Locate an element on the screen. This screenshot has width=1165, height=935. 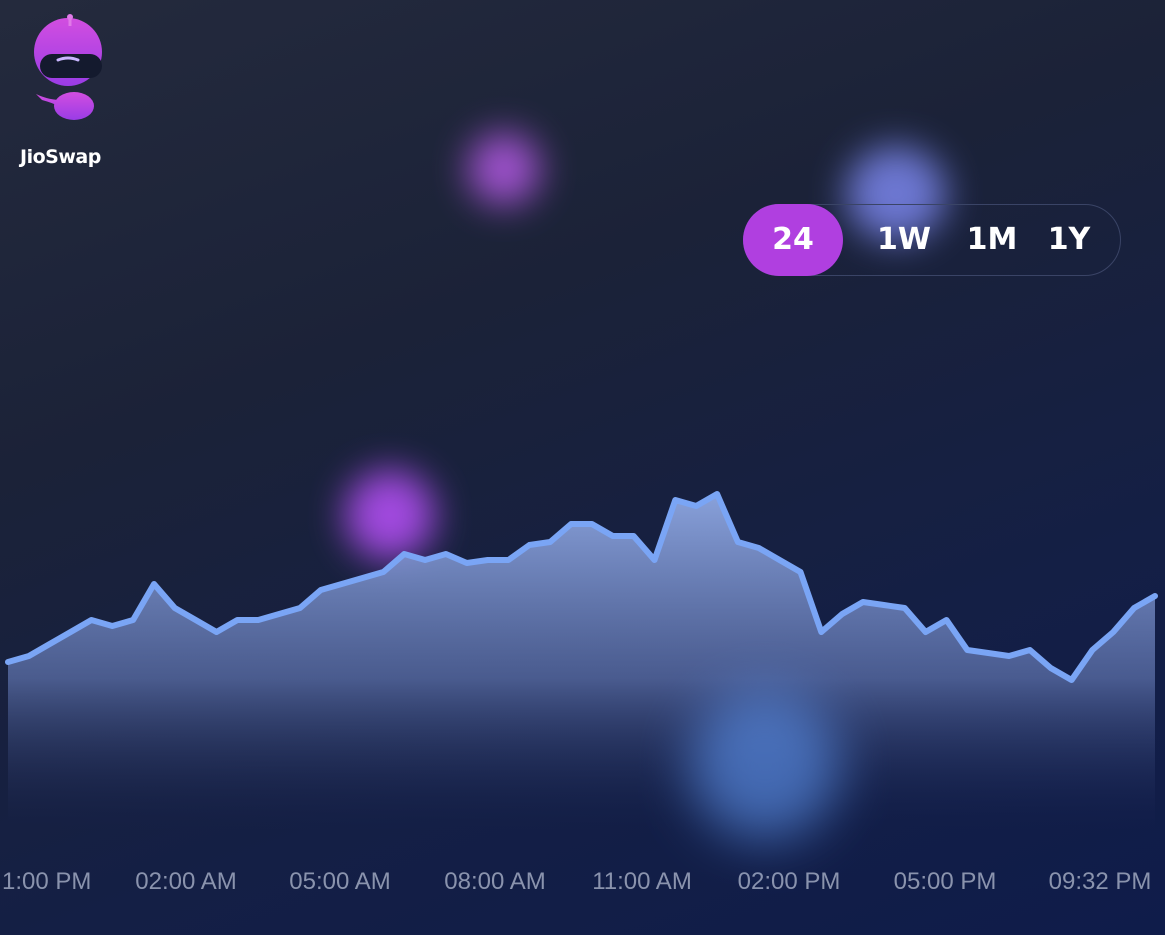
time-range-selector: 24 1W 1M 1Y is located at coordinates (932, 240).